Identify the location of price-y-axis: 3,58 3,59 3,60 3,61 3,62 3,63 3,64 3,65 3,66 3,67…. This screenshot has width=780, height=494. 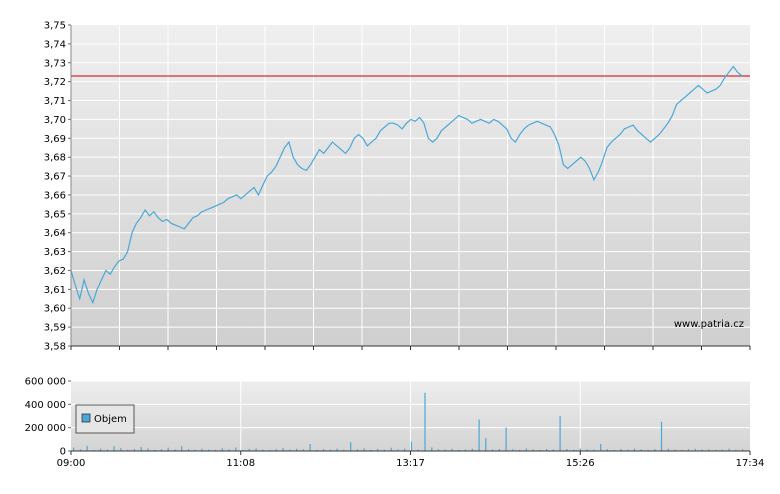
(57, 187).